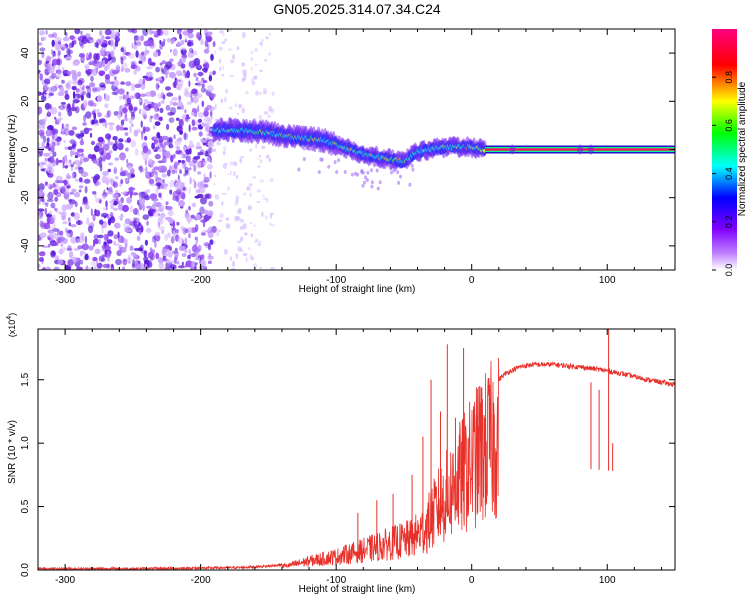 This screenshot has width=750, height=600. I want to click on snr-ytick-label: 0.0, so click(25, 570).